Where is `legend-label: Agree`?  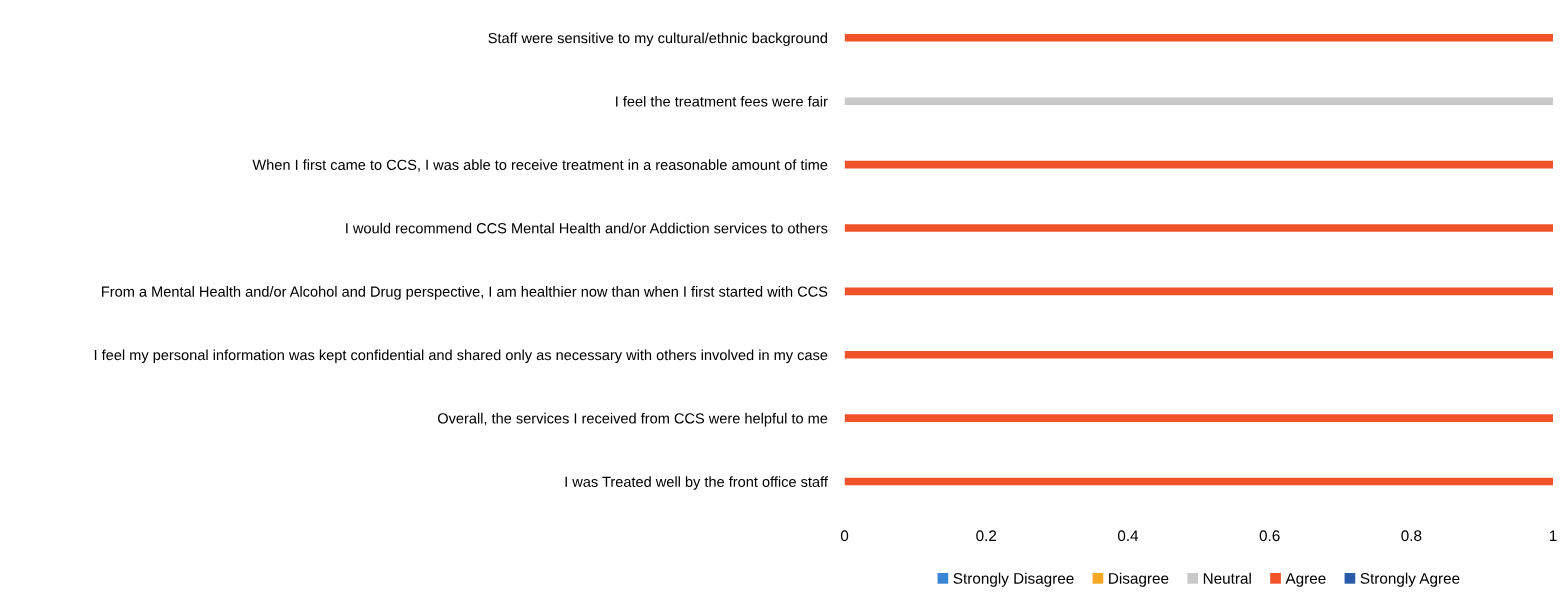
legend-label: Agree is located at coordinates (1305, 580).